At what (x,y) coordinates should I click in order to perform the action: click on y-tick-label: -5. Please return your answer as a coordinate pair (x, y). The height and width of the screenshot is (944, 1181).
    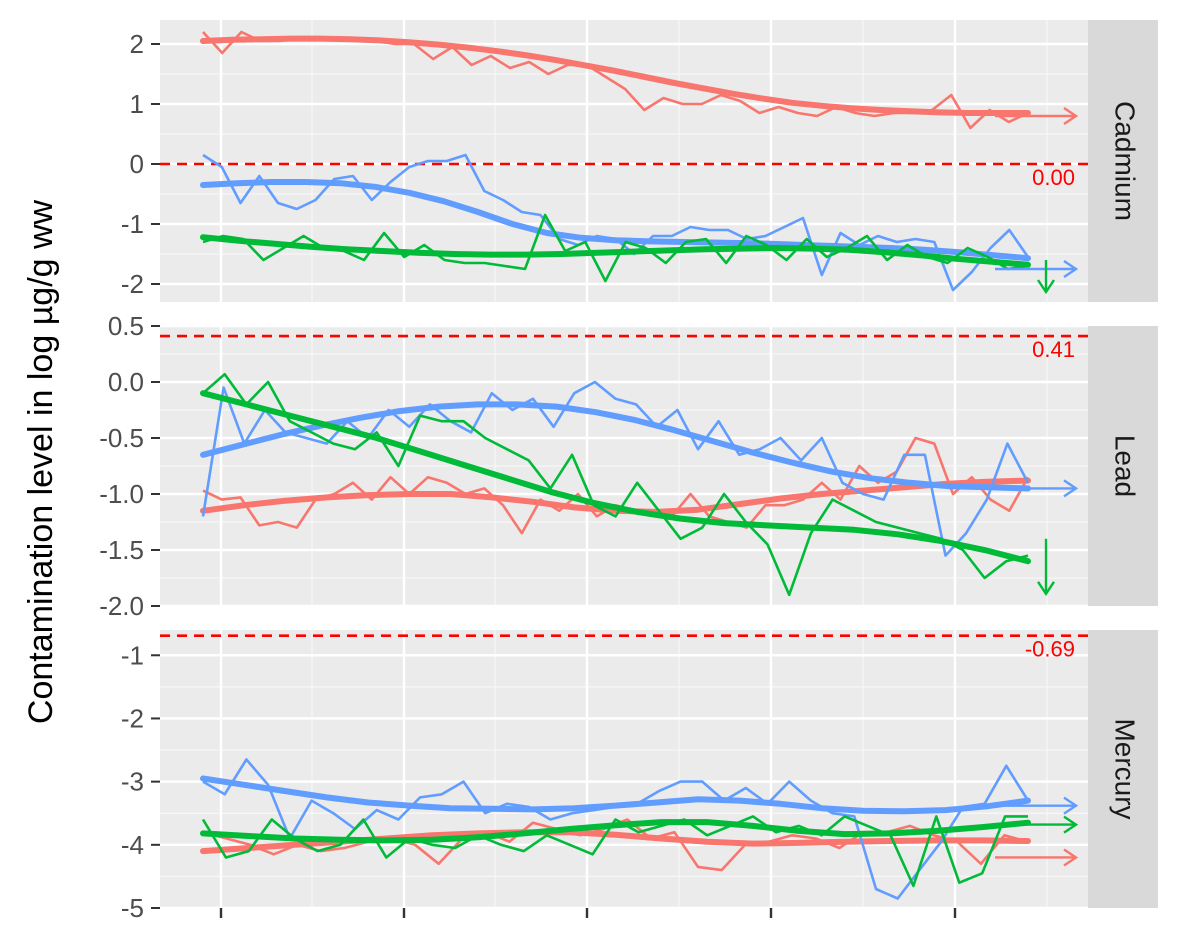
    Looking at the image, I should click on (132, 908).